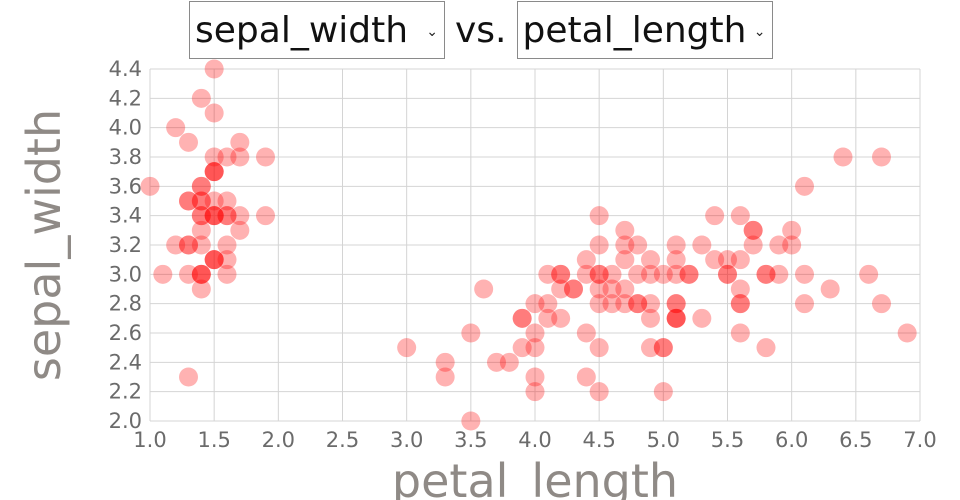  Describe the element at coordinates (125, 69) in the screenshot. I see `y-tick-label: 4.4` at that location.